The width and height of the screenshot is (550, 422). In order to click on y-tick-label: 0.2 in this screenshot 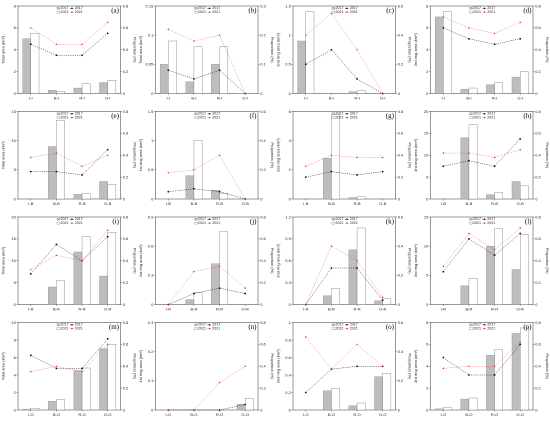, I will do `click(288, 392)`.